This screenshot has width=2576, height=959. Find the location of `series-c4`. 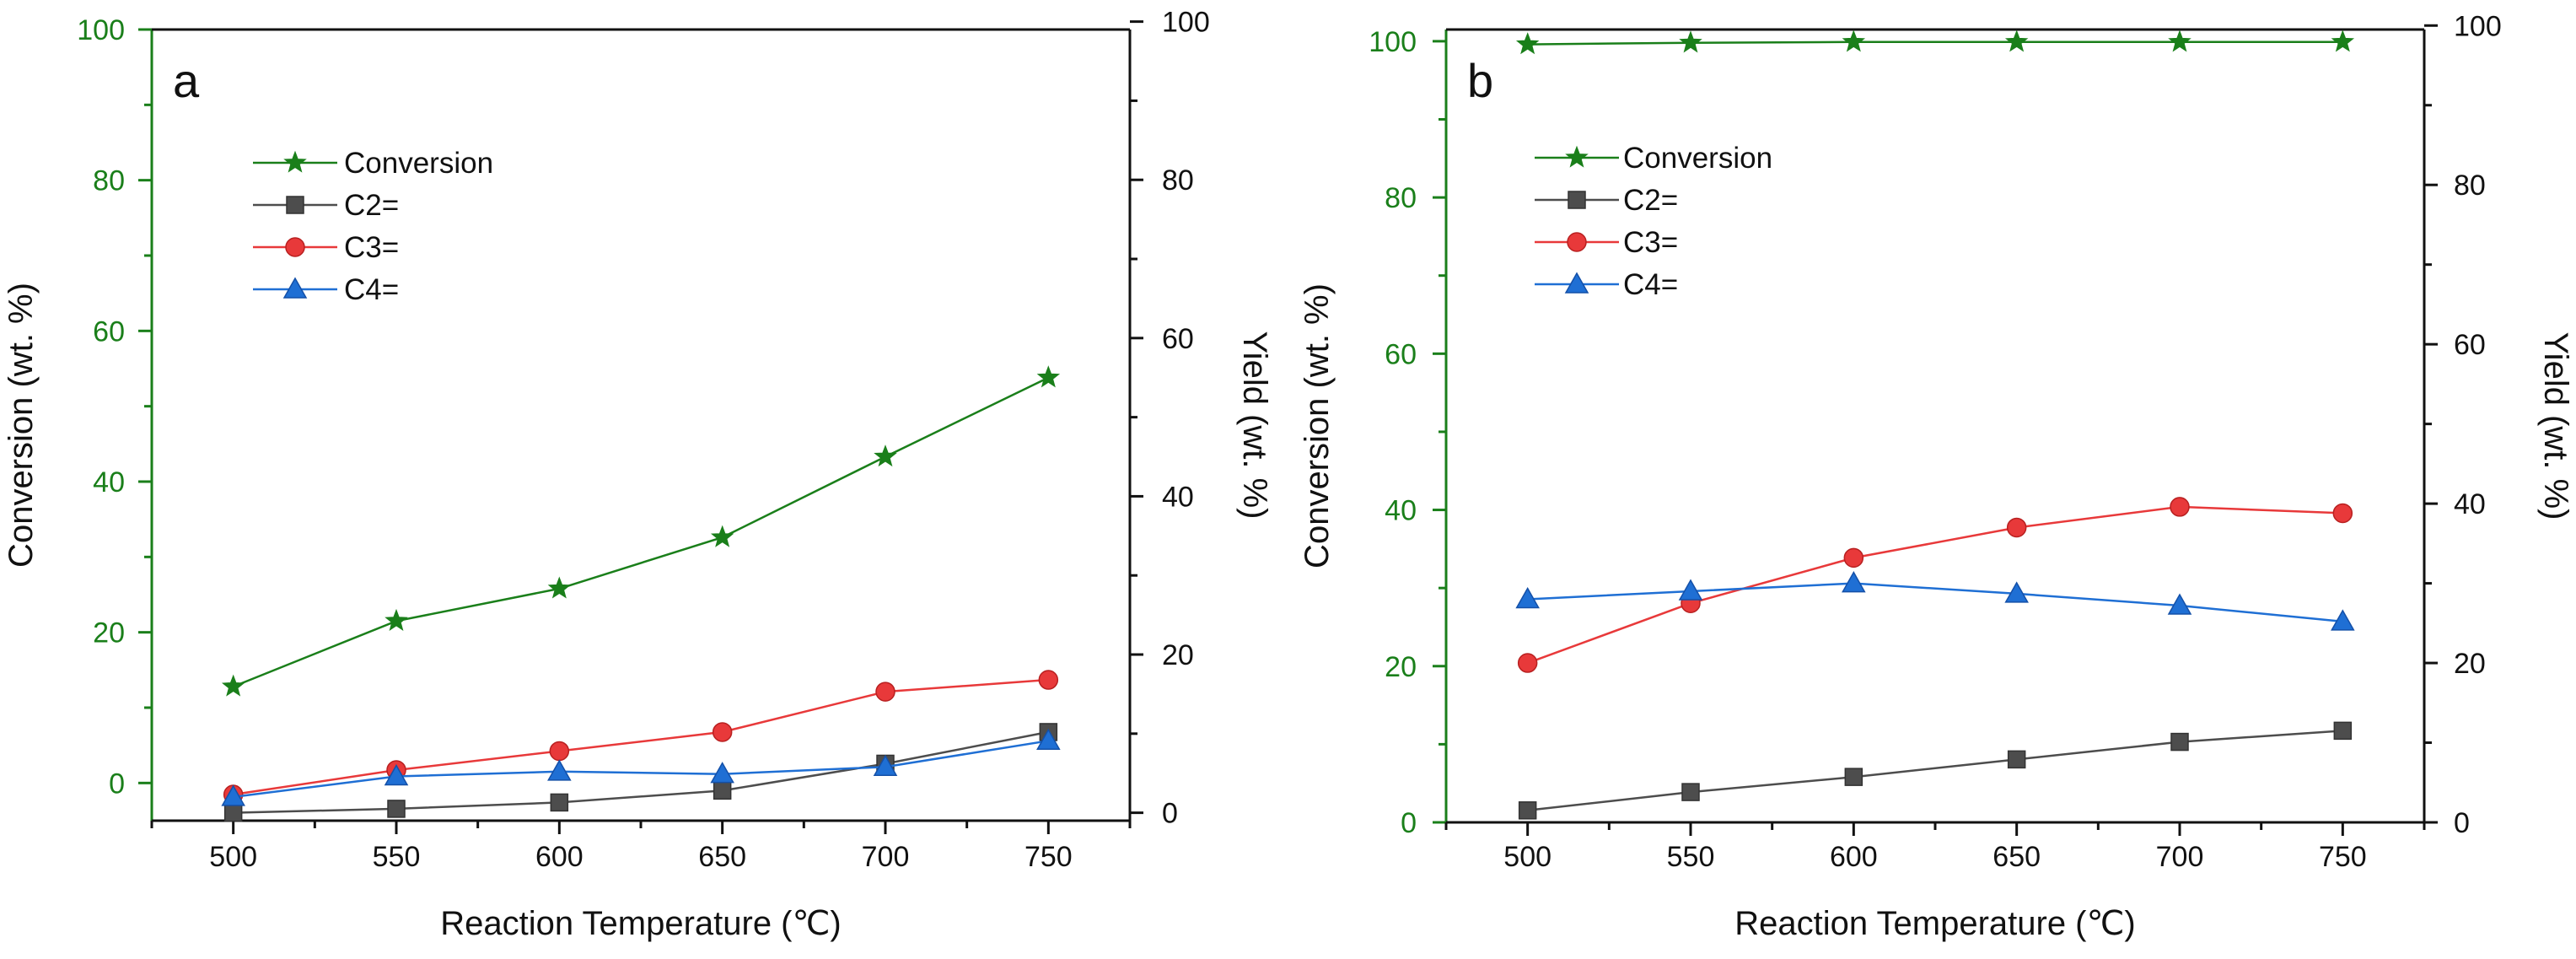

series-c4 is located at coordinates (1935, 601).